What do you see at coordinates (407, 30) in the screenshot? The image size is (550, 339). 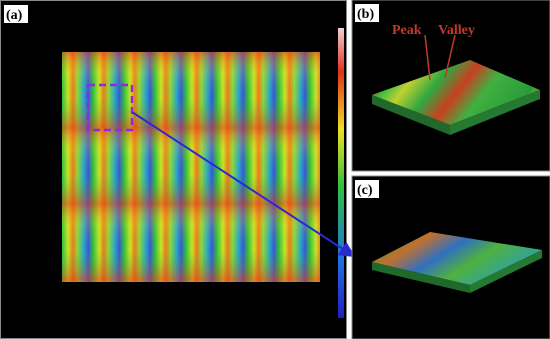 I see `annotation: Peak` at bounding box center [407, 30].